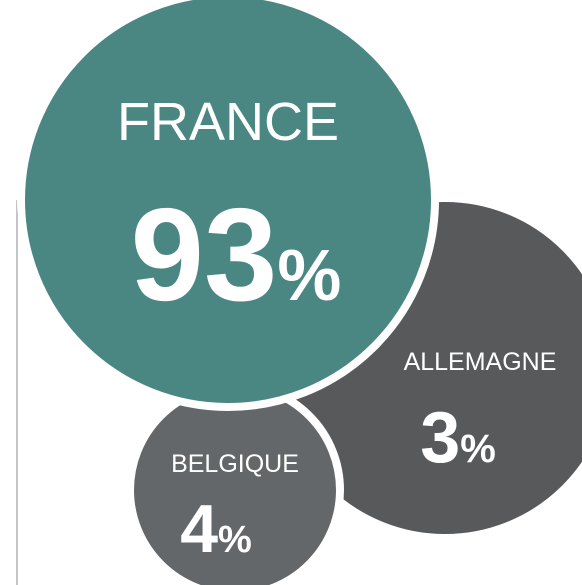 The width and height of the screenshot is (582, 585). I want to click on value-label: 4%, so click(216, 529).